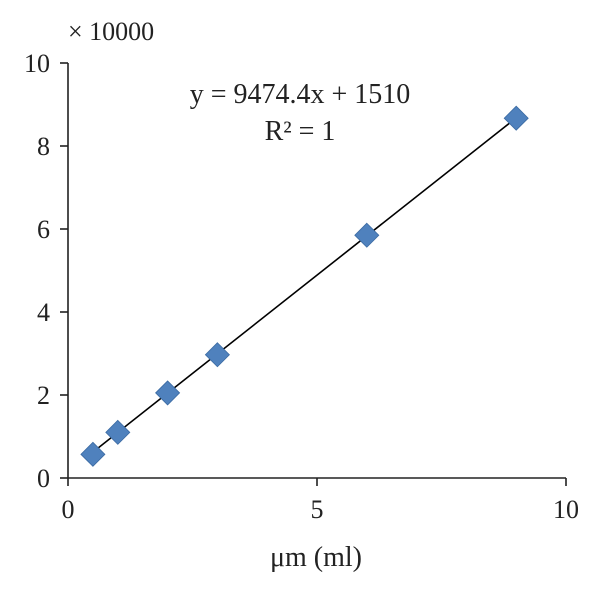  I want to click on y-tick-label: 6, so click(43, 229).